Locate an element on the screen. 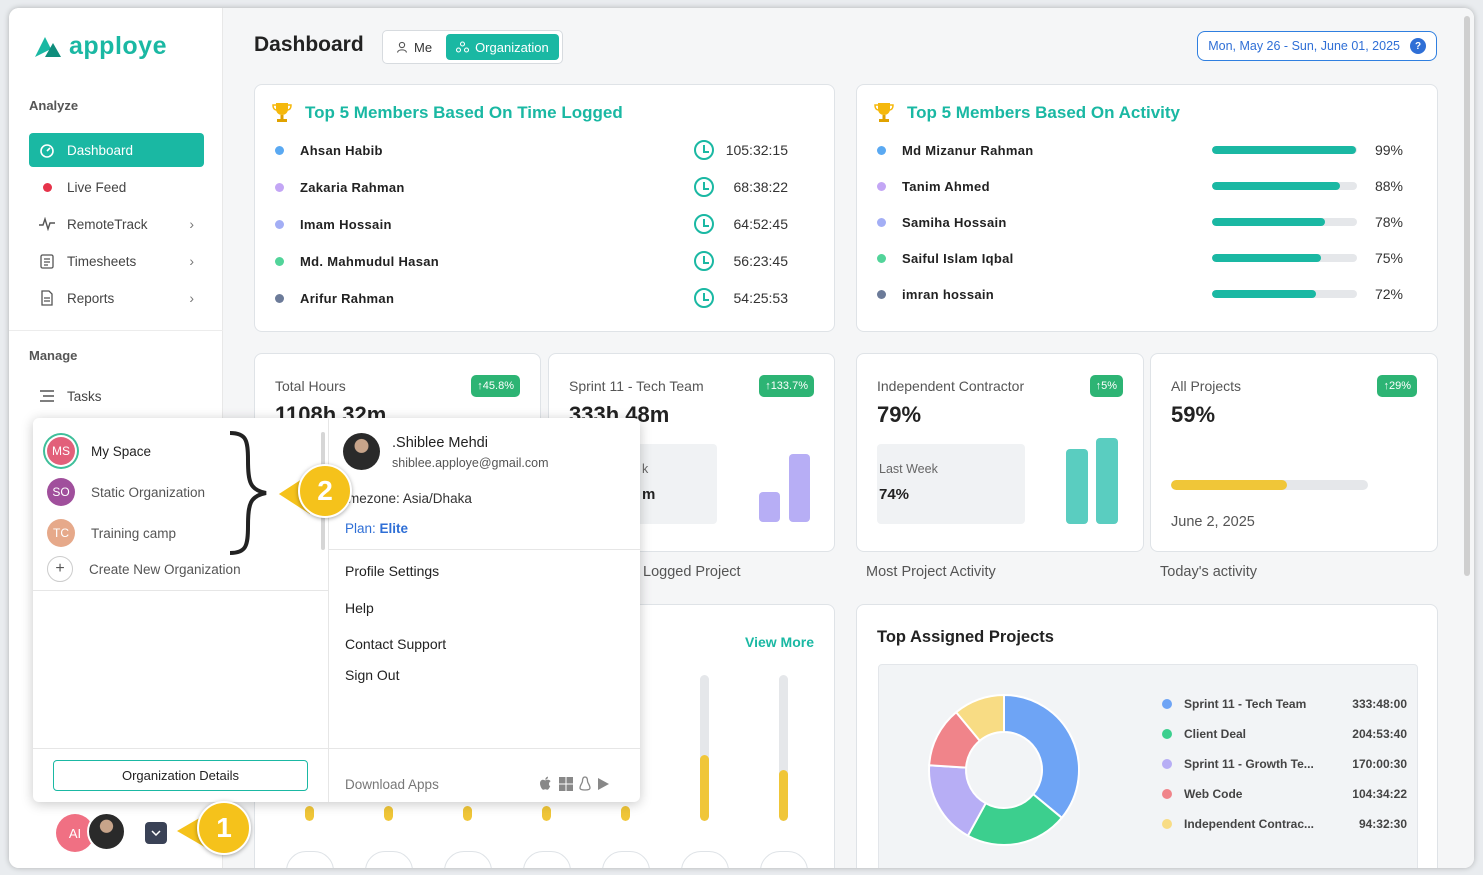  view-more-link: View More is located at coordinates (779, 642).